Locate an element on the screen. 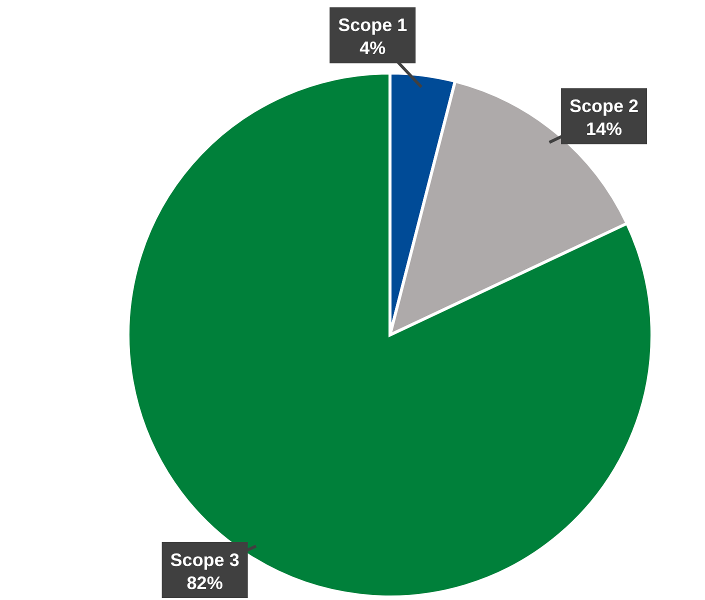 This screenshot has height=600, width=705. slice-label: Scope 2 is located at coordinates (604, 106).